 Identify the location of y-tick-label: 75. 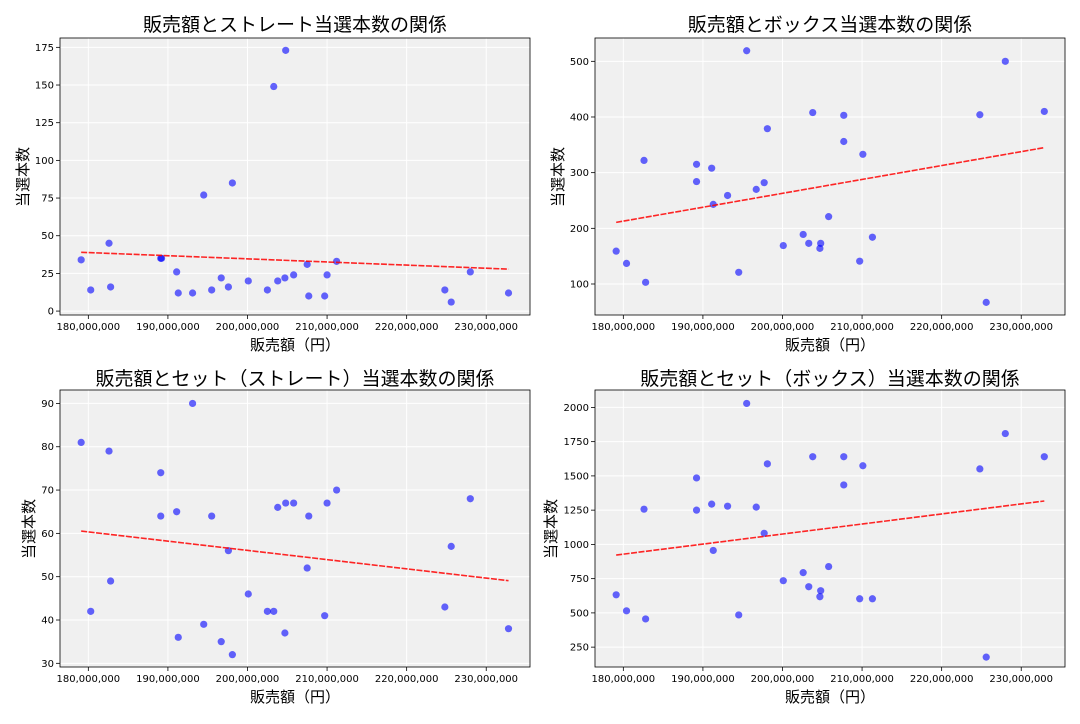
(47, 199).